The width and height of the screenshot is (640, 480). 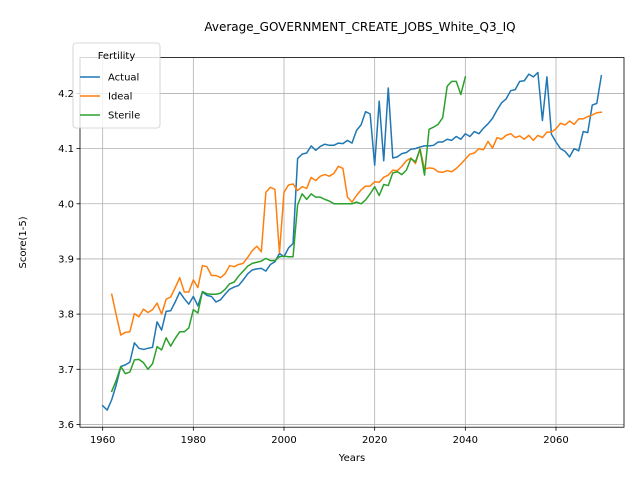 What do you see at coordinates (123, 78) in the screenshot?
I see `legend-label-actual: Actual` at bounding box center [123, 78].